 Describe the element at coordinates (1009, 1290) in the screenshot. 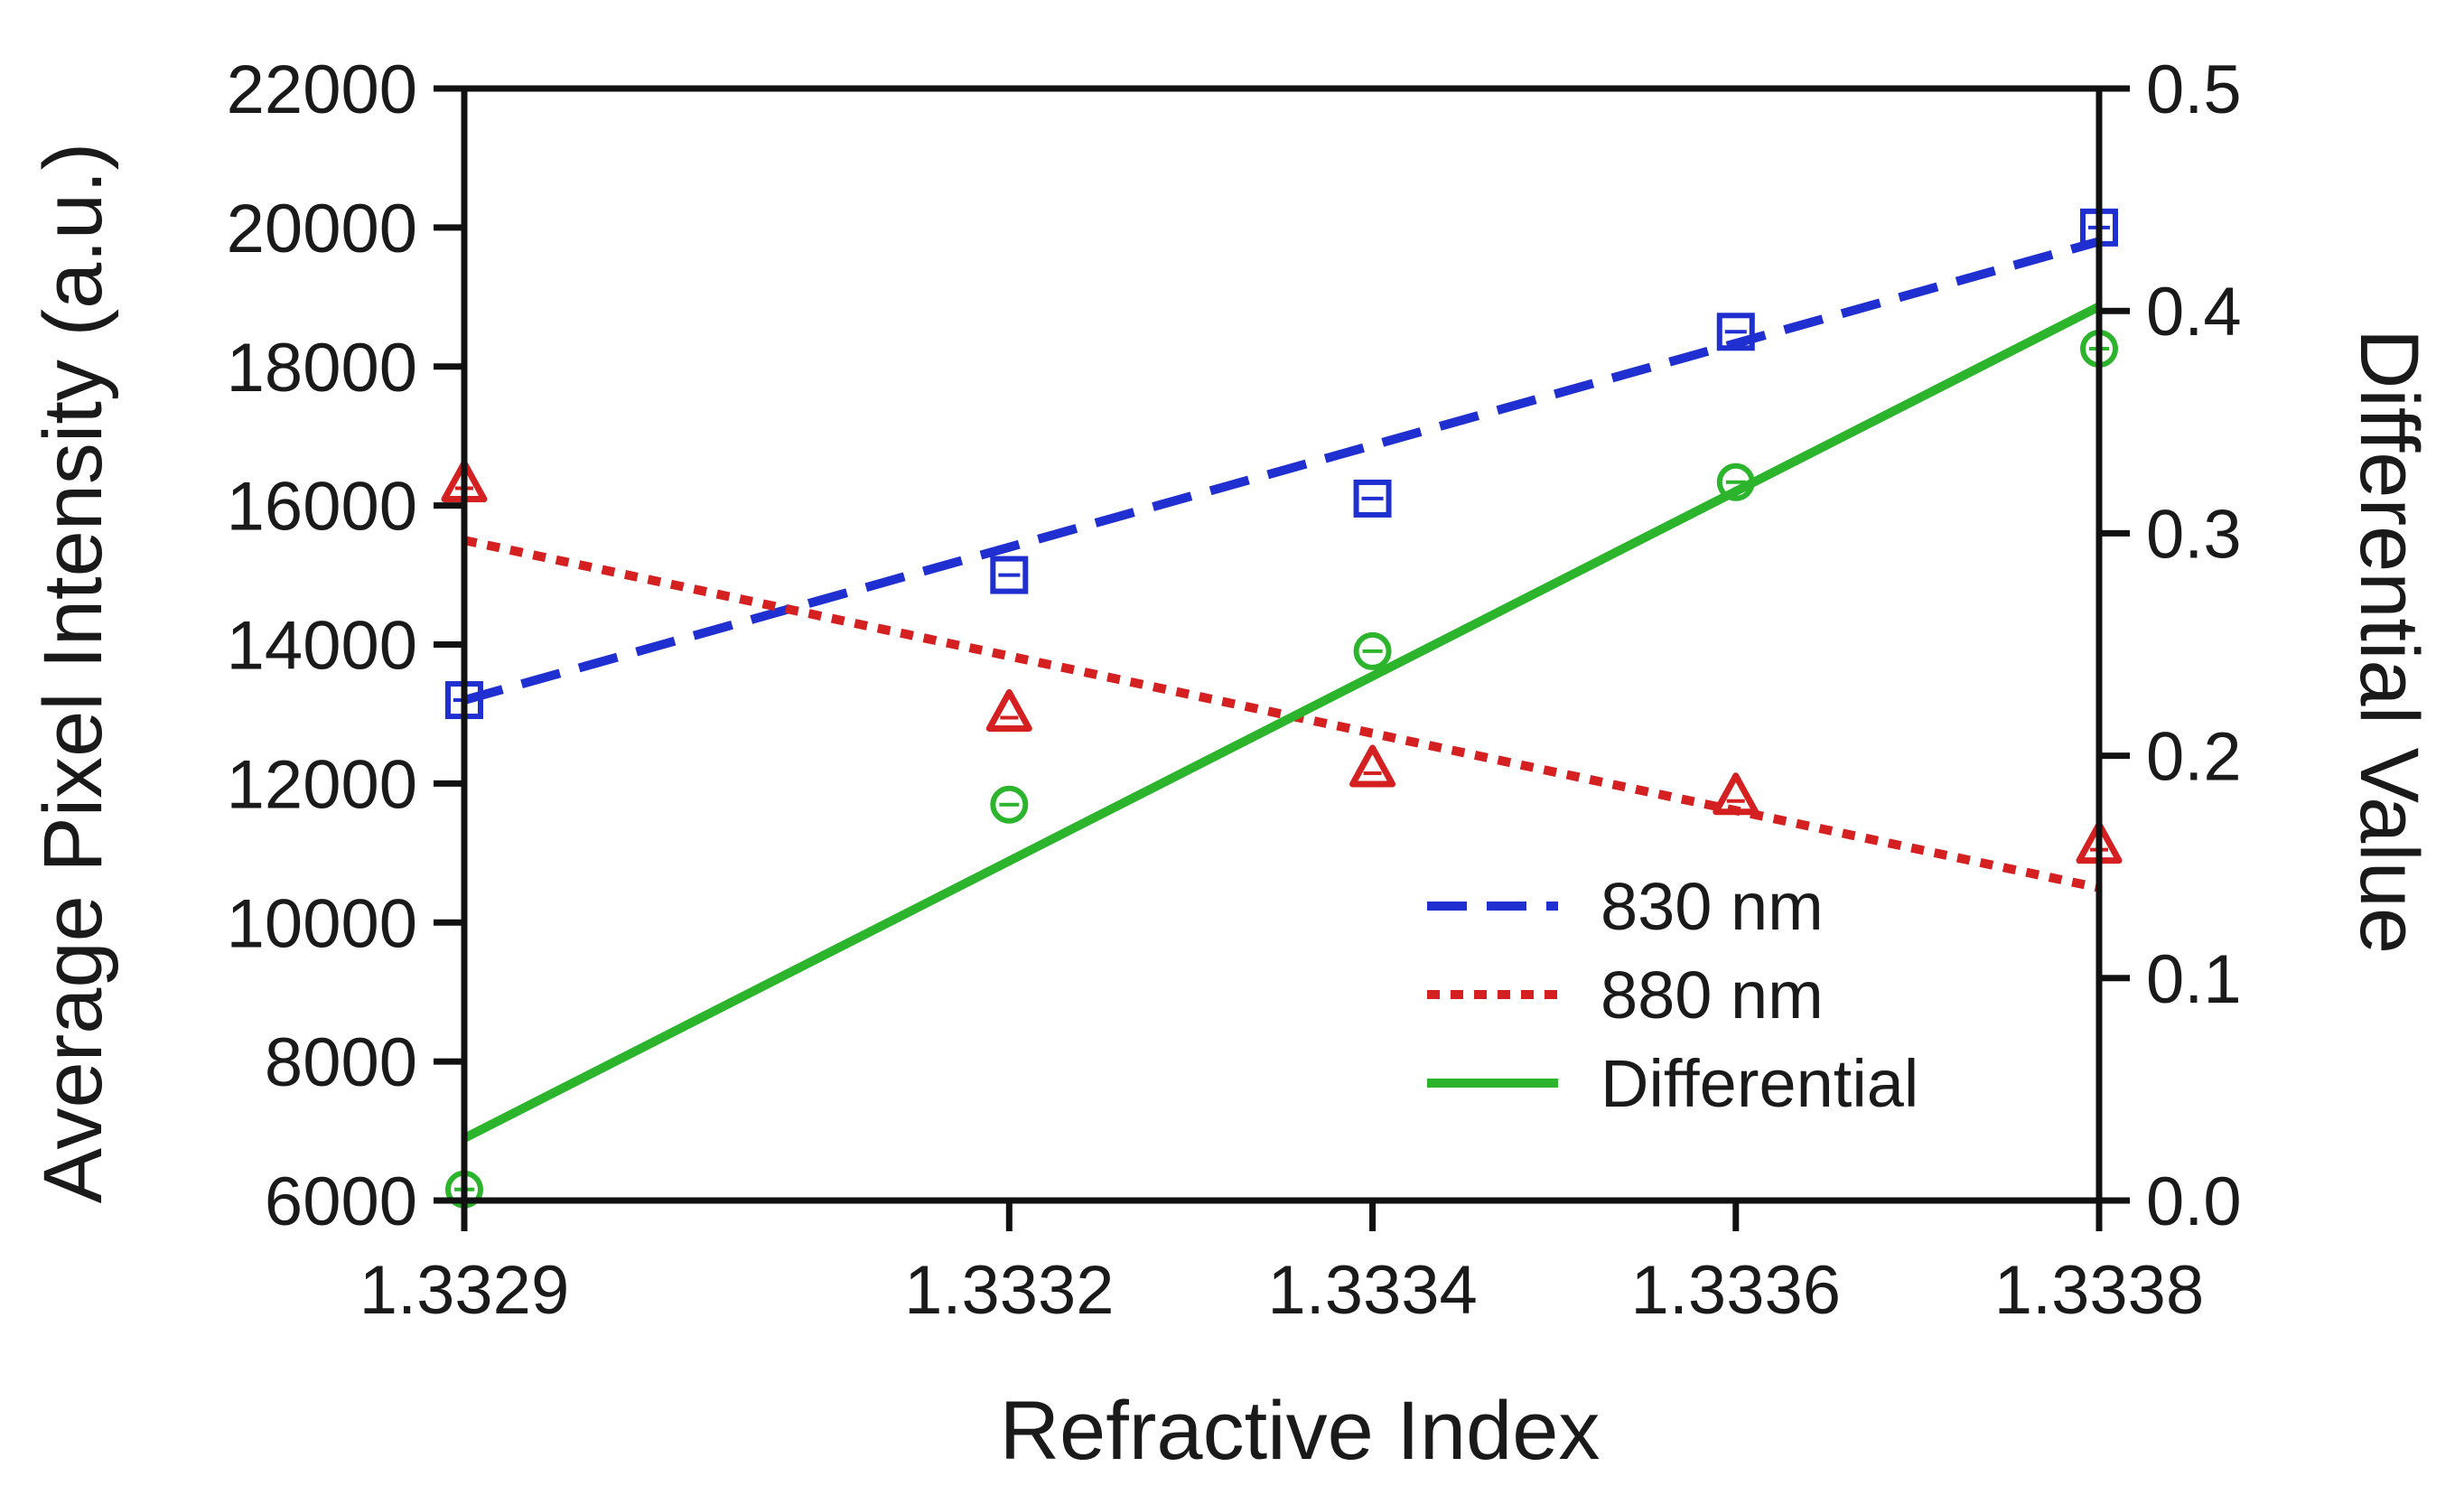

I see `x-tick-label: 1.3332` at that location.